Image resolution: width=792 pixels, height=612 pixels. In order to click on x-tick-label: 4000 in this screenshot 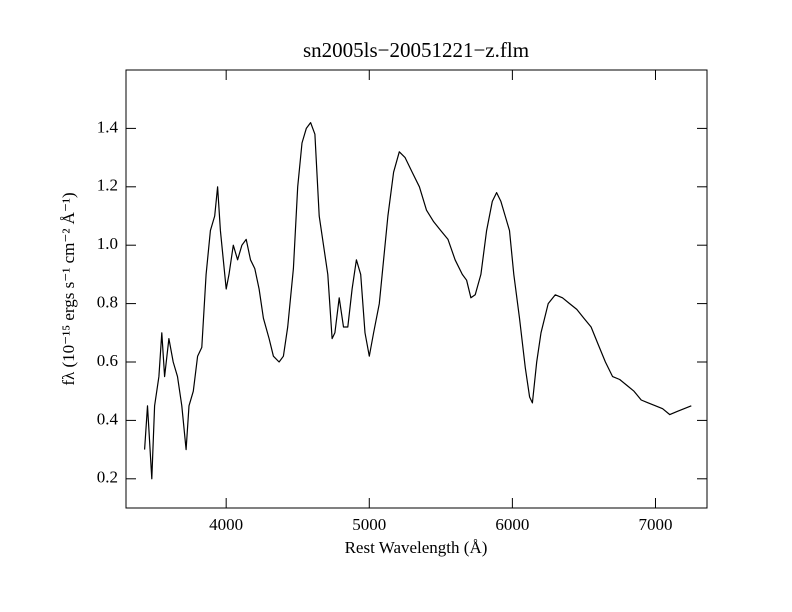, I will do `click(226, 524)`.